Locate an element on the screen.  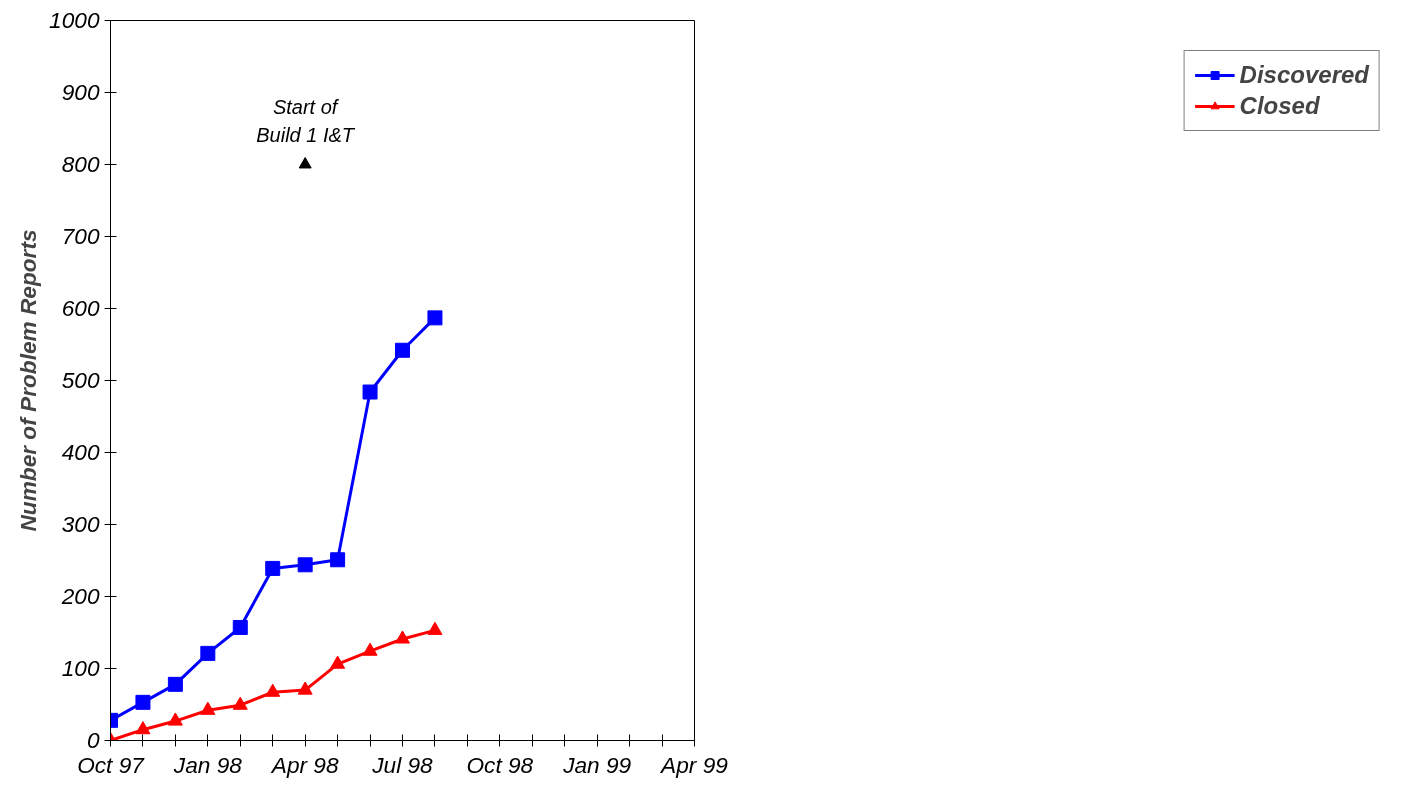
y-axis-title: Number of Problem Reports is located at coordinates (28, 380).